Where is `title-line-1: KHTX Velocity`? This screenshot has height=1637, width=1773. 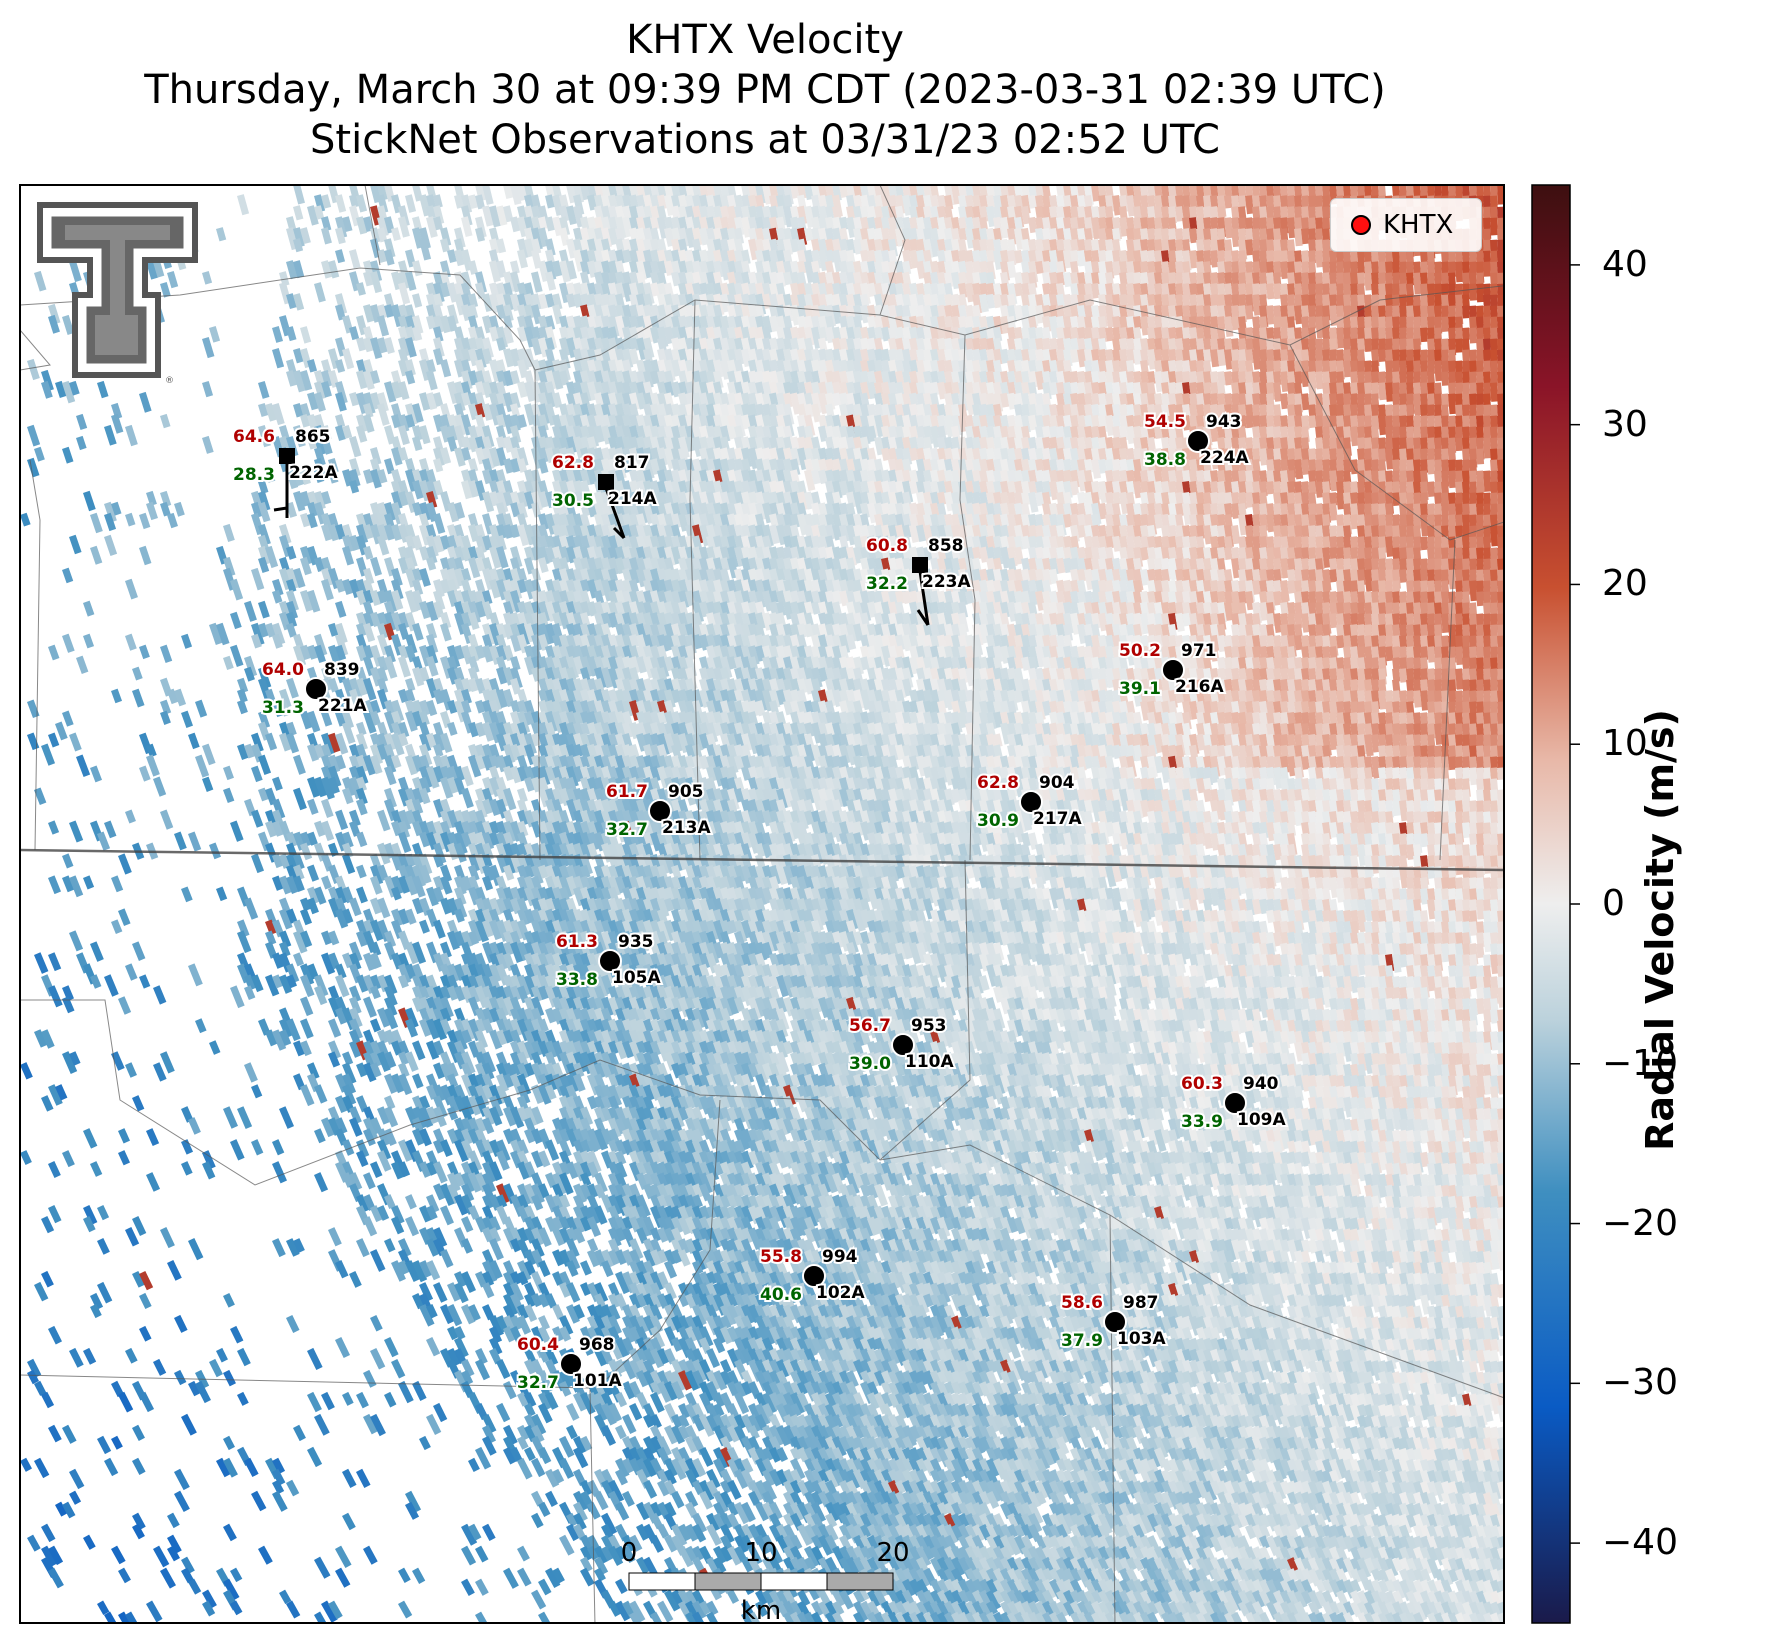 title-line-1: KHTX Velocity is located at coordinates (765, 40).